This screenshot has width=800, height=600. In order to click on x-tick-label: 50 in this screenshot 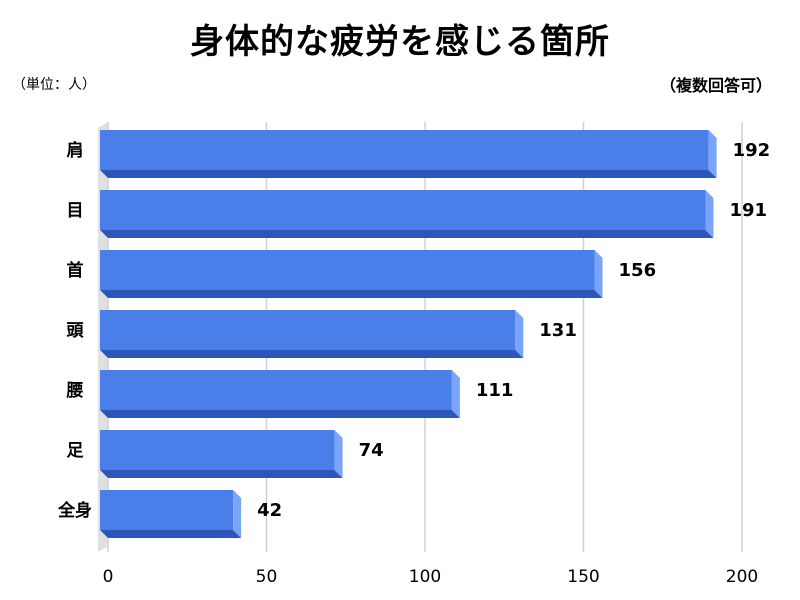, I will do `click(267, 577)`.